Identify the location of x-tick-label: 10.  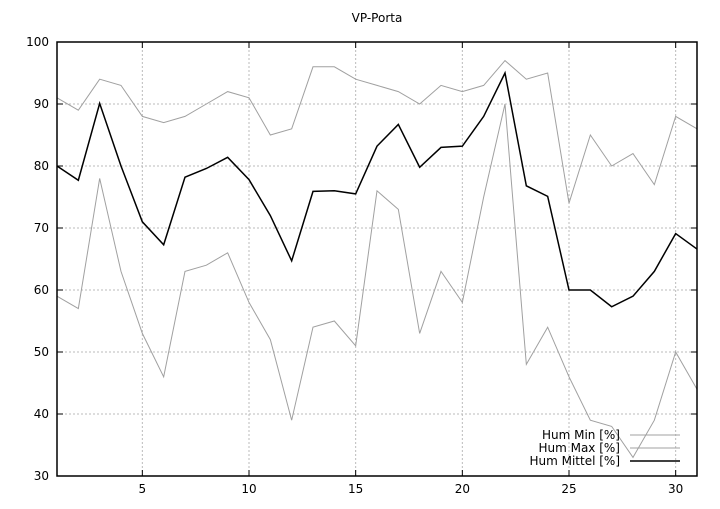
(248, 489).